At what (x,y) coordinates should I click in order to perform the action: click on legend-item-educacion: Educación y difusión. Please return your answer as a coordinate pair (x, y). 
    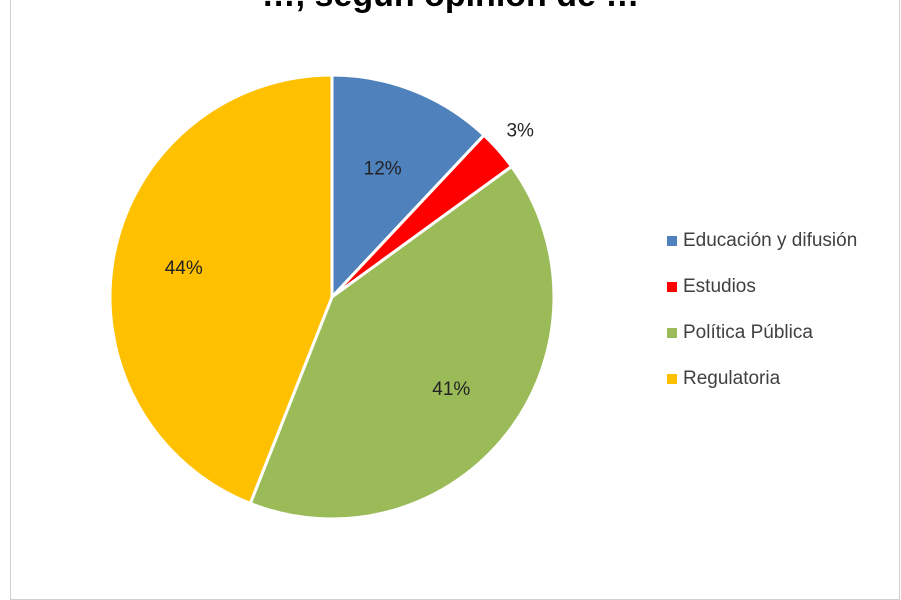
    Looking at the image, I should click on (762, 241).